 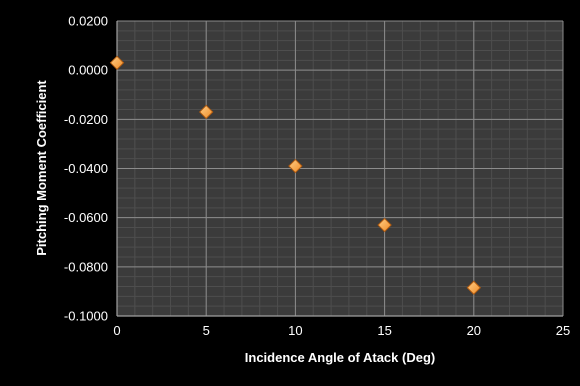 What do you see at coordinates (86, 266) in the screenshot?
I see `y-tick-label: -0.0800` at bounding box center [86, 266].